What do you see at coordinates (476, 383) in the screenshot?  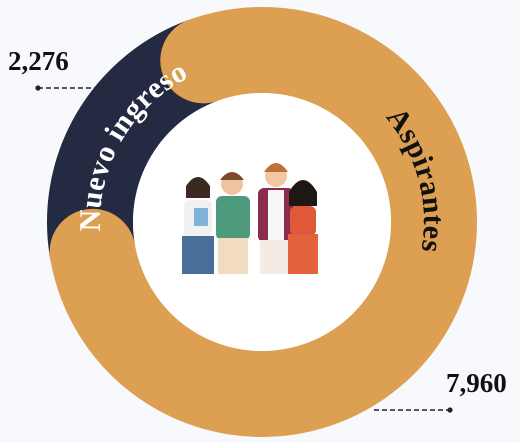 I see `value-label: 7,960` at bounding box center [476, 383].